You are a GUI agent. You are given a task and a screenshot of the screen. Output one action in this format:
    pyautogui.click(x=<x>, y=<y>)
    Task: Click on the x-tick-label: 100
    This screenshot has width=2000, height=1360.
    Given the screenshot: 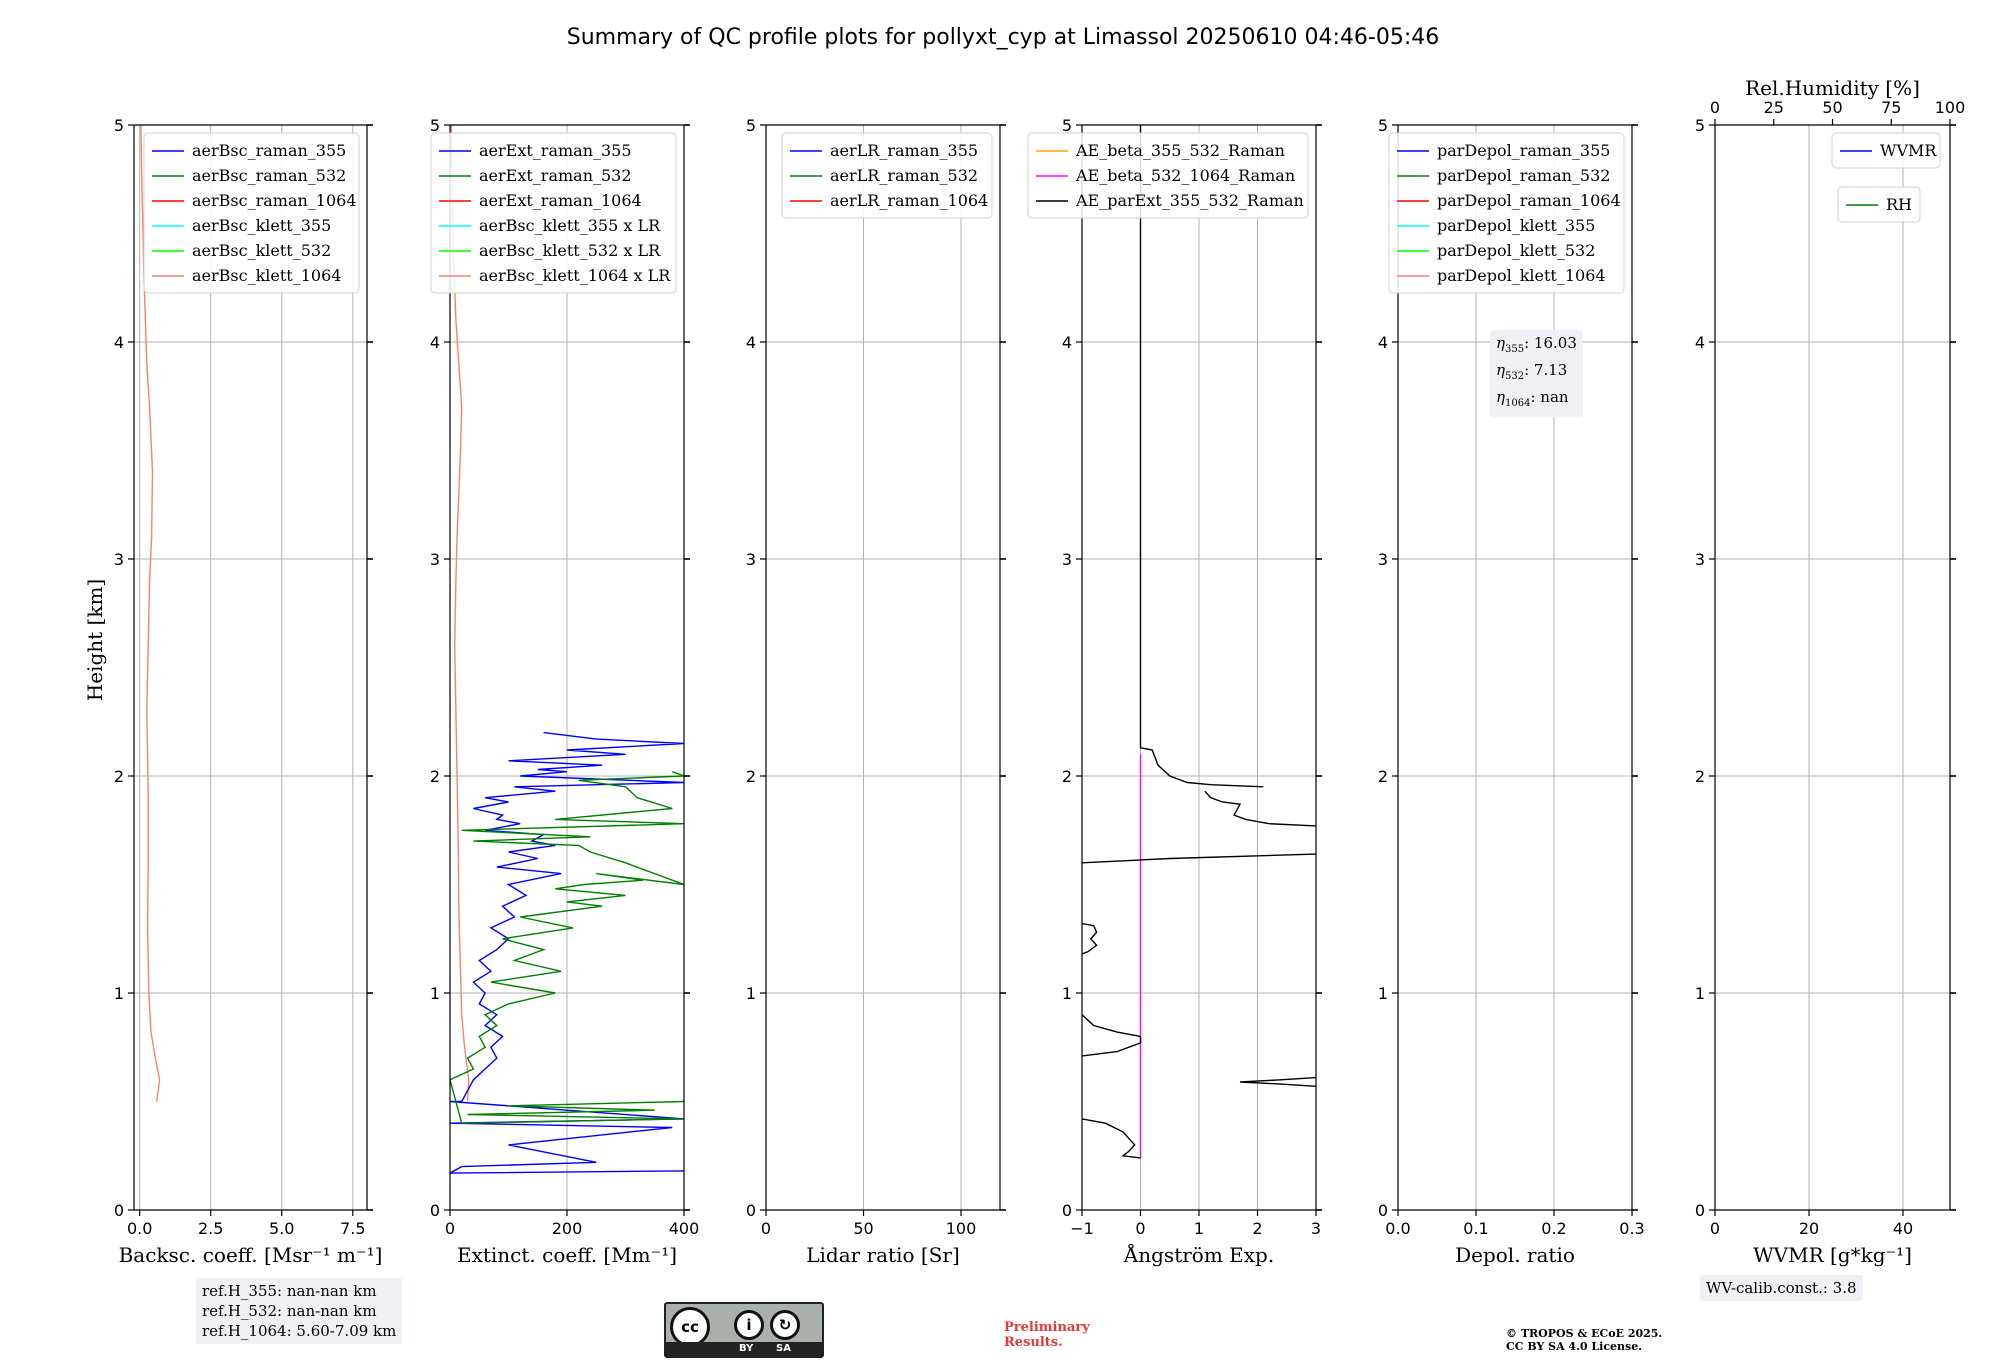 What is the action you would take?
    pyautogui.click(x=961, y=1228)
    